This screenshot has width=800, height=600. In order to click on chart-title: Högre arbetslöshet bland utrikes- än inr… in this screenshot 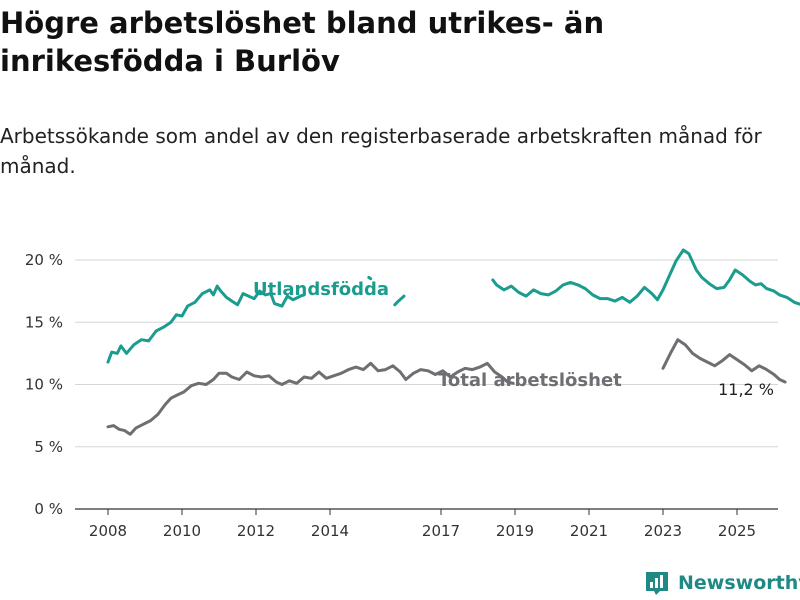, I will do `click(302, 42)`.